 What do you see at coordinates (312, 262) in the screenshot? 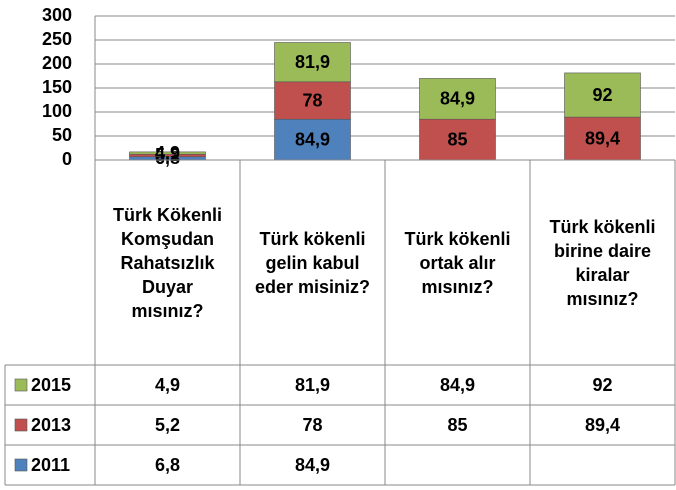
I see `x-tick-label: Türk kökenli gelin kabul eder misiniz?` at bounding box center [312, 262].